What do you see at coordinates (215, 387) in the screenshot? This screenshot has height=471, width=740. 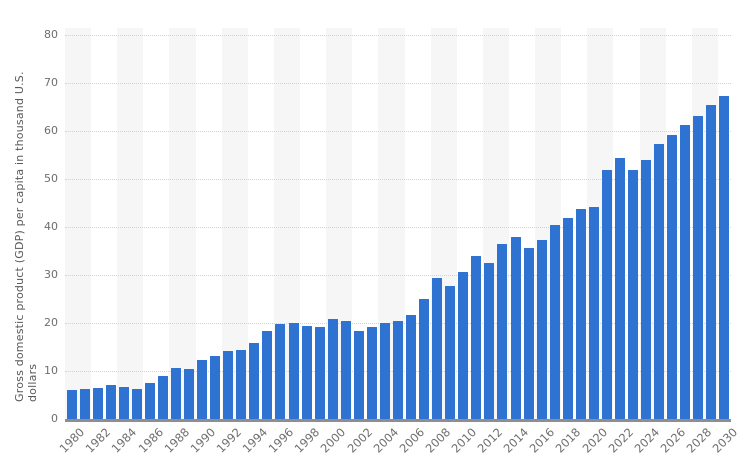 I see `bar-1991` at bounding box center [215, 387].